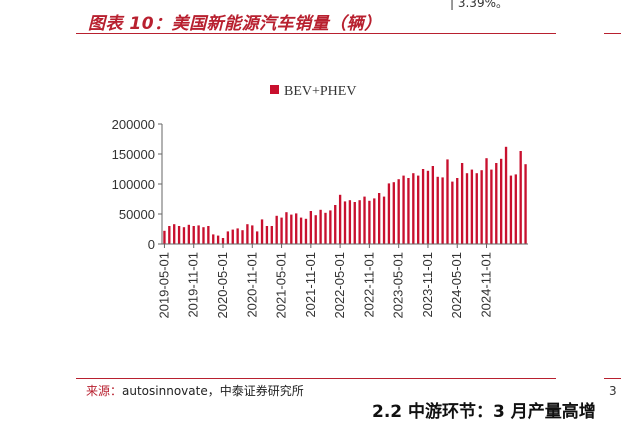  I want to click on x-tick-label: 2021-05-01, so click(281, 285).